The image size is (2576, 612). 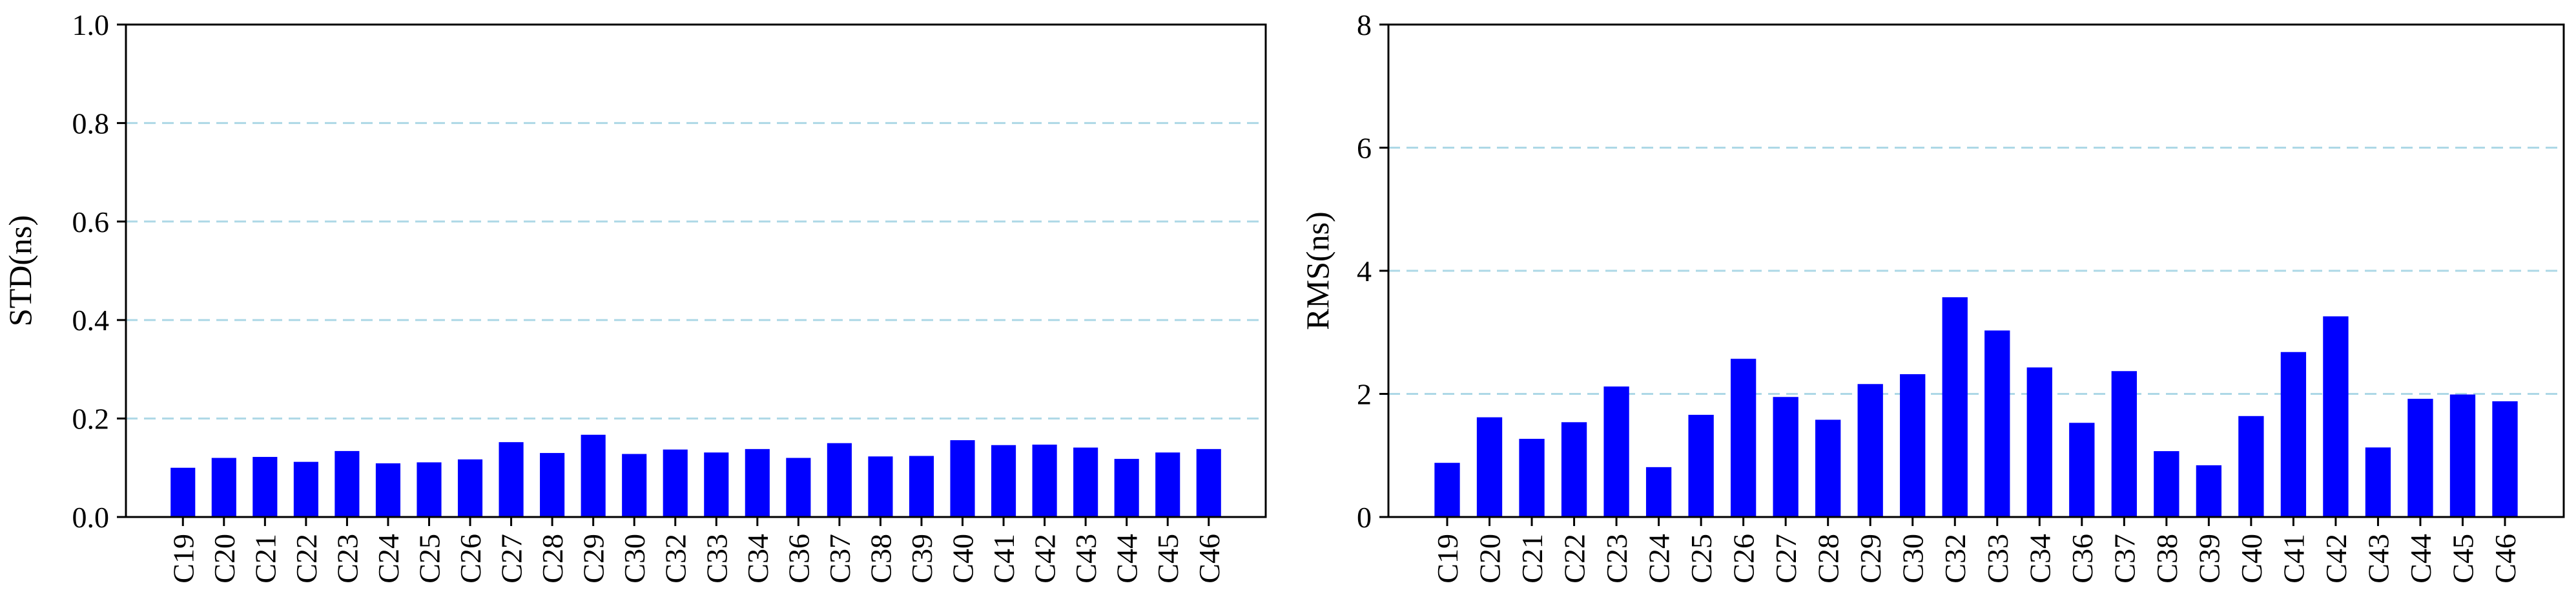 What do you see at coordinates (1044, 480) in the screenshot?
I see `bar-c42` at bounding box center [1044, 480].